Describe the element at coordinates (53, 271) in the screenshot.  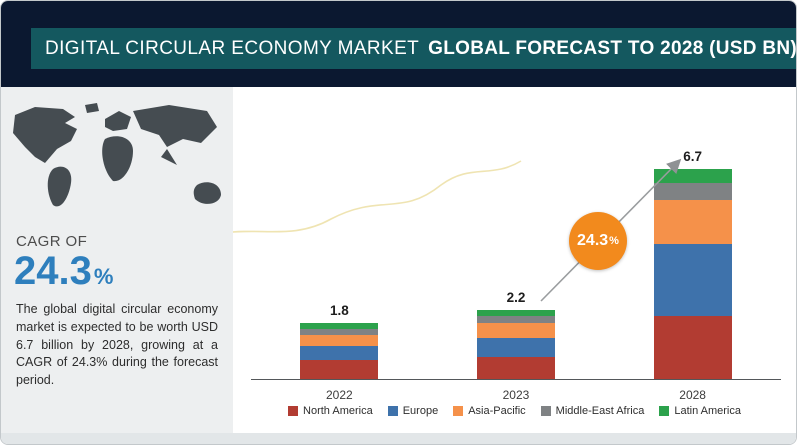
I see `cagr-value: 24.3` at that location.